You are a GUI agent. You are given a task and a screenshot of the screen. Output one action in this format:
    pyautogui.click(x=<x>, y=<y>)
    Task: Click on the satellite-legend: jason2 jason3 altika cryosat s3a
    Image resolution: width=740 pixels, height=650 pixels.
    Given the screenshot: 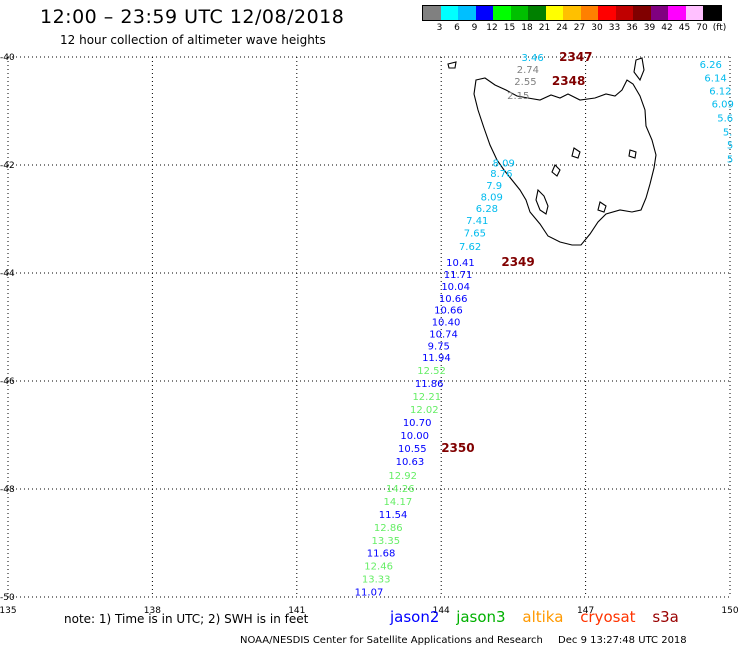 What is the action you would take?
    pyautogui.click(x=540, y=617)
    